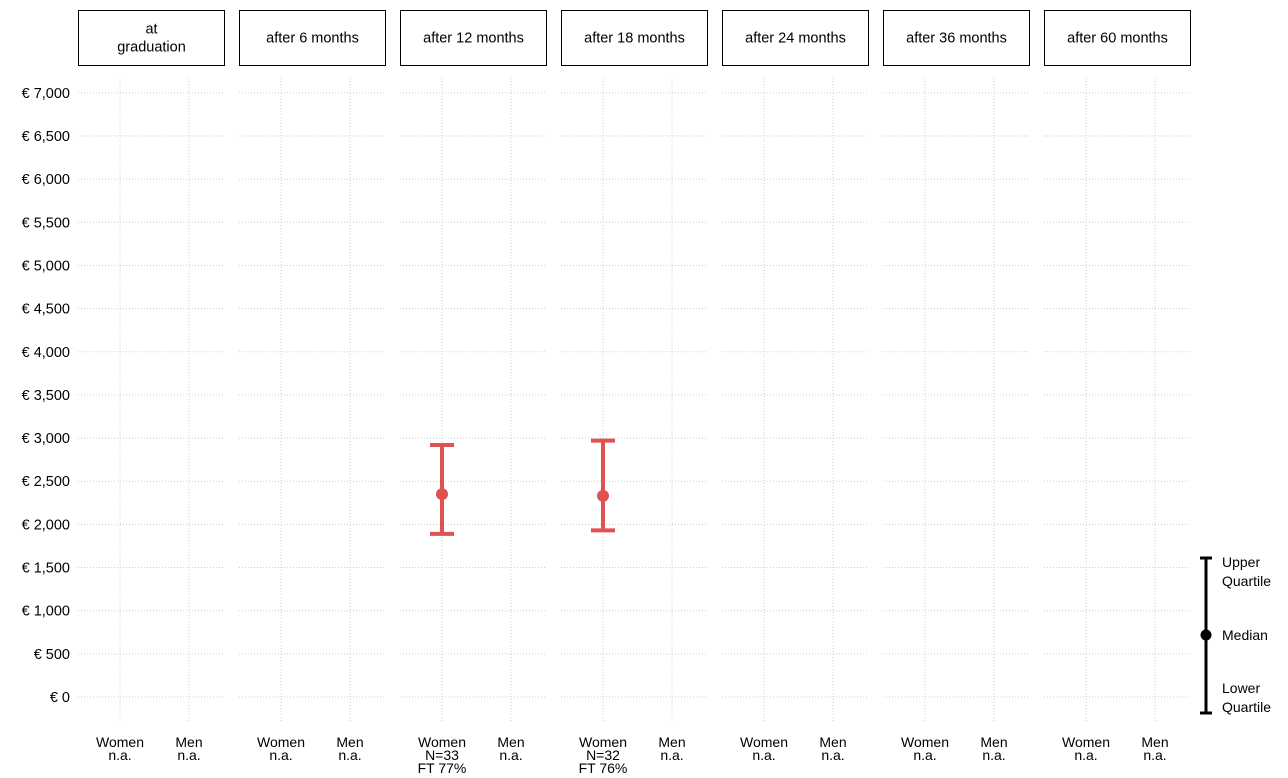  I want to click on panel-header-label: after 36 months, so click(956, 39).